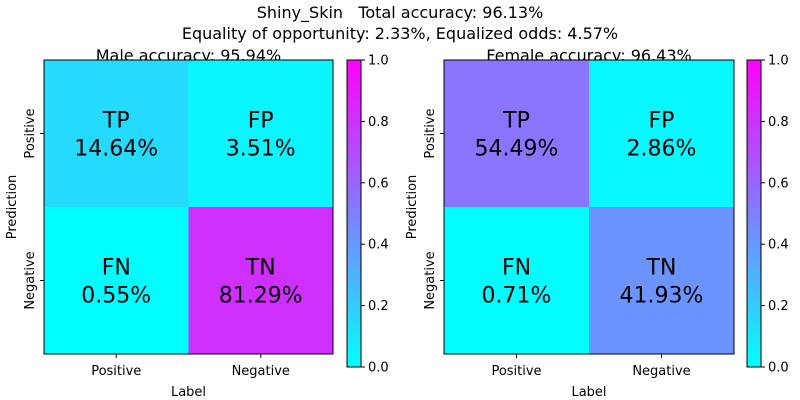  What do you see at coordinates (412, 207) in the screenshot?
I see `female-ylabel: Prediction` at bounding box center [412, 207].